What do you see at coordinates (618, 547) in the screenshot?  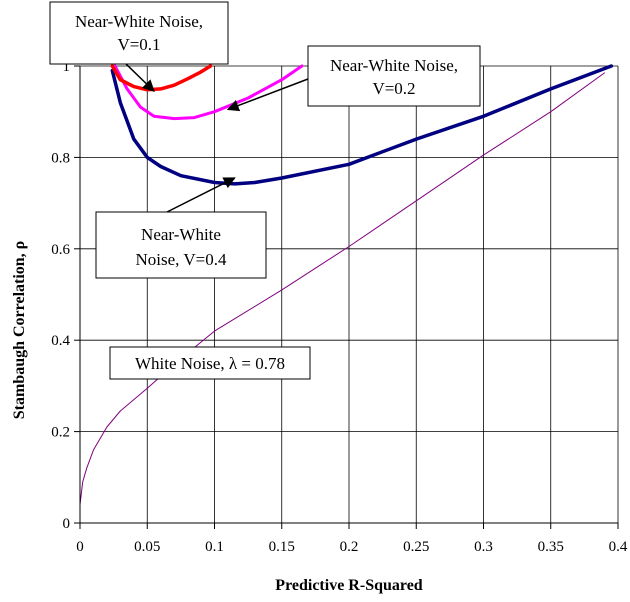 I see `x-tick-label: 0.4` at bounding box center [618, 547].